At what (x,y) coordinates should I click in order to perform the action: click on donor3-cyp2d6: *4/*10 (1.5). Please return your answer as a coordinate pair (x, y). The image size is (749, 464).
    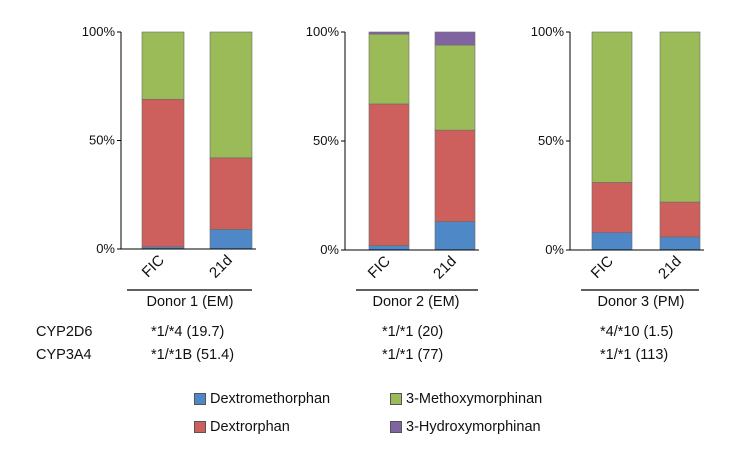
    Looking at the image, I should click on (637, 332).